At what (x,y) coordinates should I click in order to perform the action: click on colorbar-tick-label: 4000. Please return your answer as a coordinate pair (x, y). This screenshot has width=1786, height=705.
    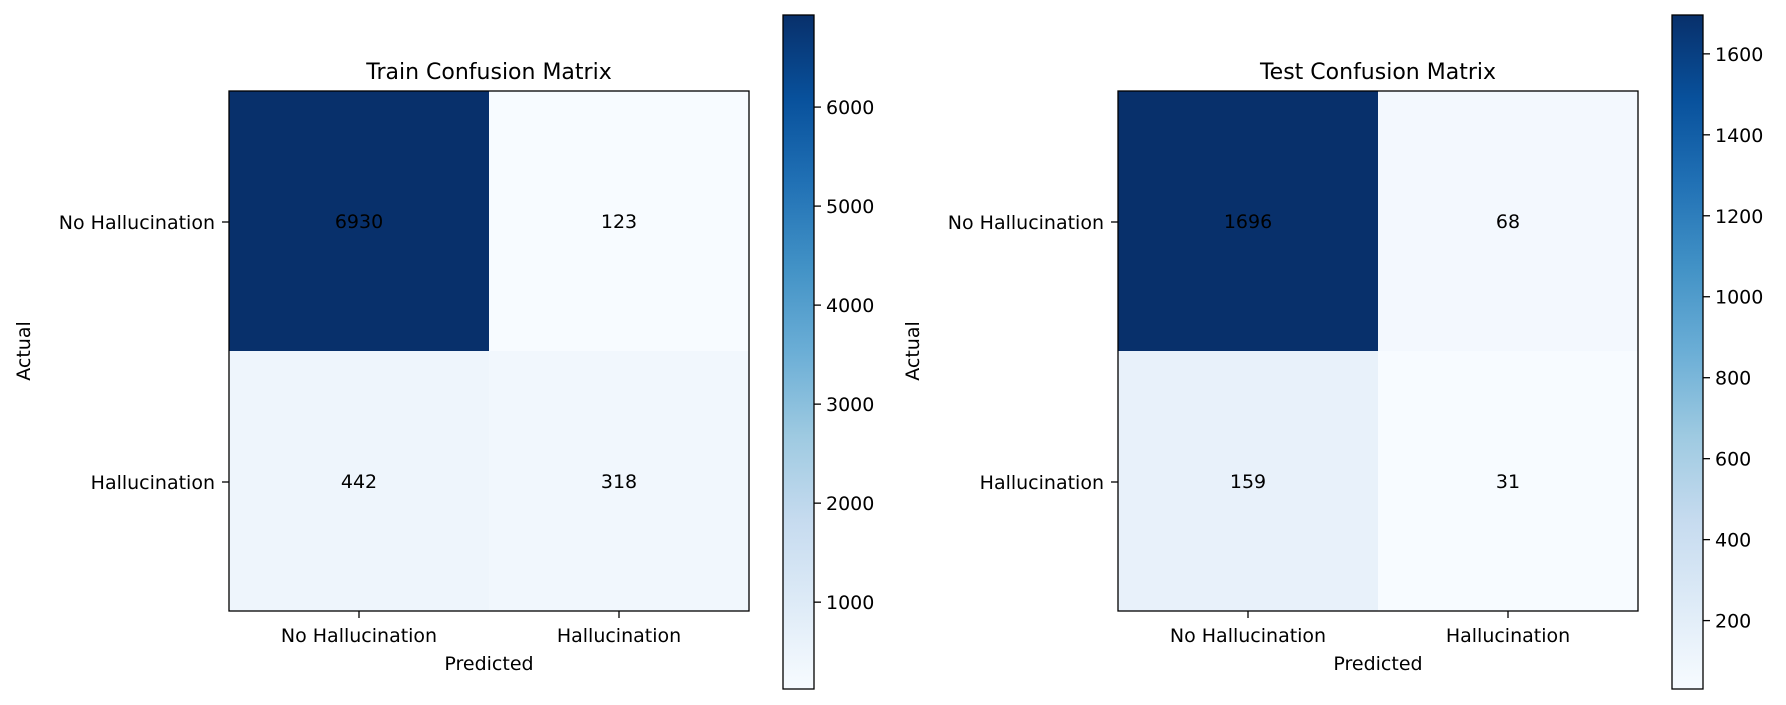
    Looking at the image, I should click on (850, 306).